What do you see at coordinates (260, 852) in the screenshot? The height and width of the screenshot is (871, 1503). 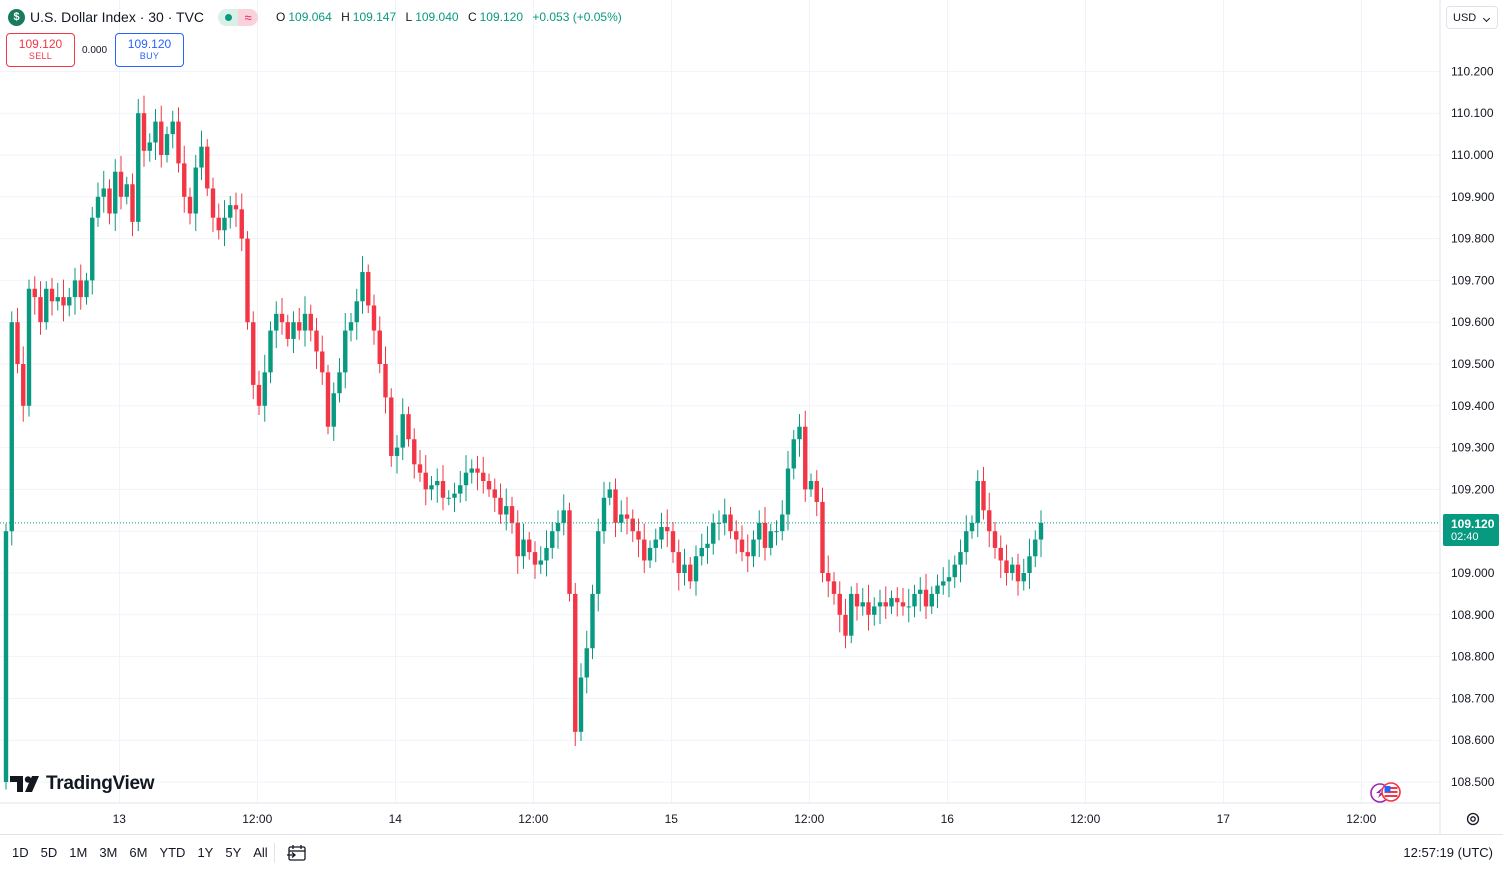 I see `range-all-button: All` at bounding box center [260, 852].